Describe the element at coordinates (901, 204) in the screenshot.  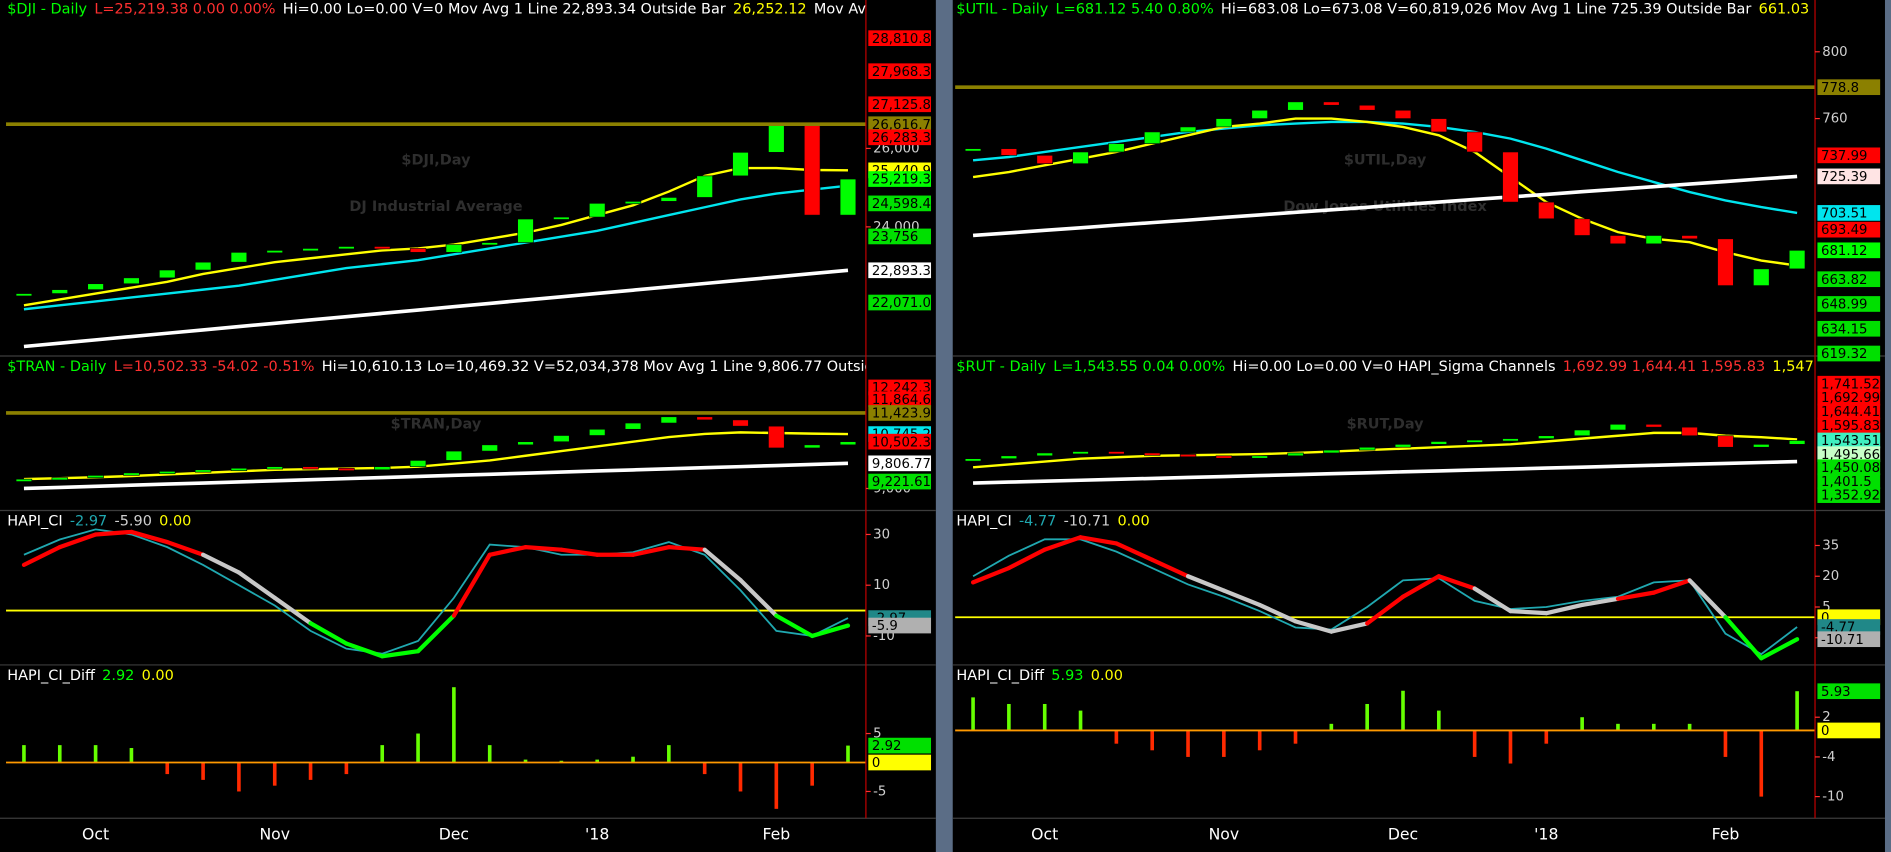
I see `price-label: 24,598.4` at that location.